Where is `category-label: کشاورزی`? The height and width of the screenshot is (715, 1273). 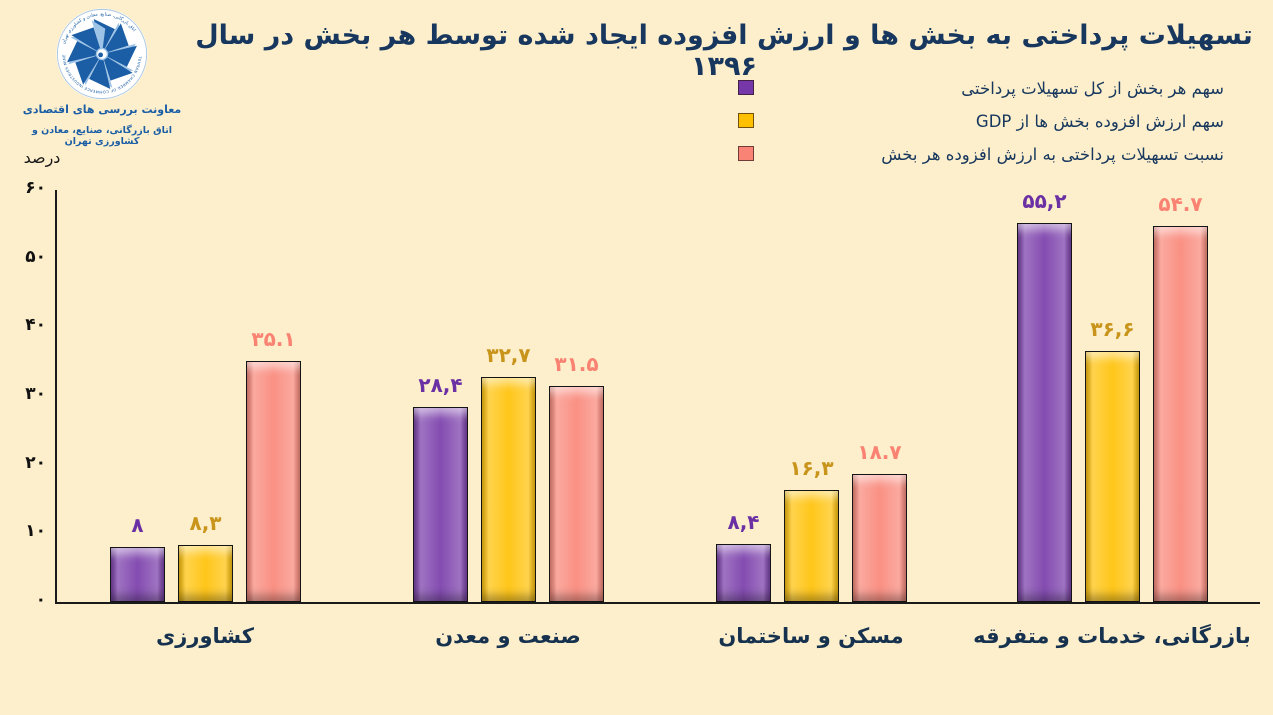
category-label: کشاورزی is located at coordinates (205, 636).